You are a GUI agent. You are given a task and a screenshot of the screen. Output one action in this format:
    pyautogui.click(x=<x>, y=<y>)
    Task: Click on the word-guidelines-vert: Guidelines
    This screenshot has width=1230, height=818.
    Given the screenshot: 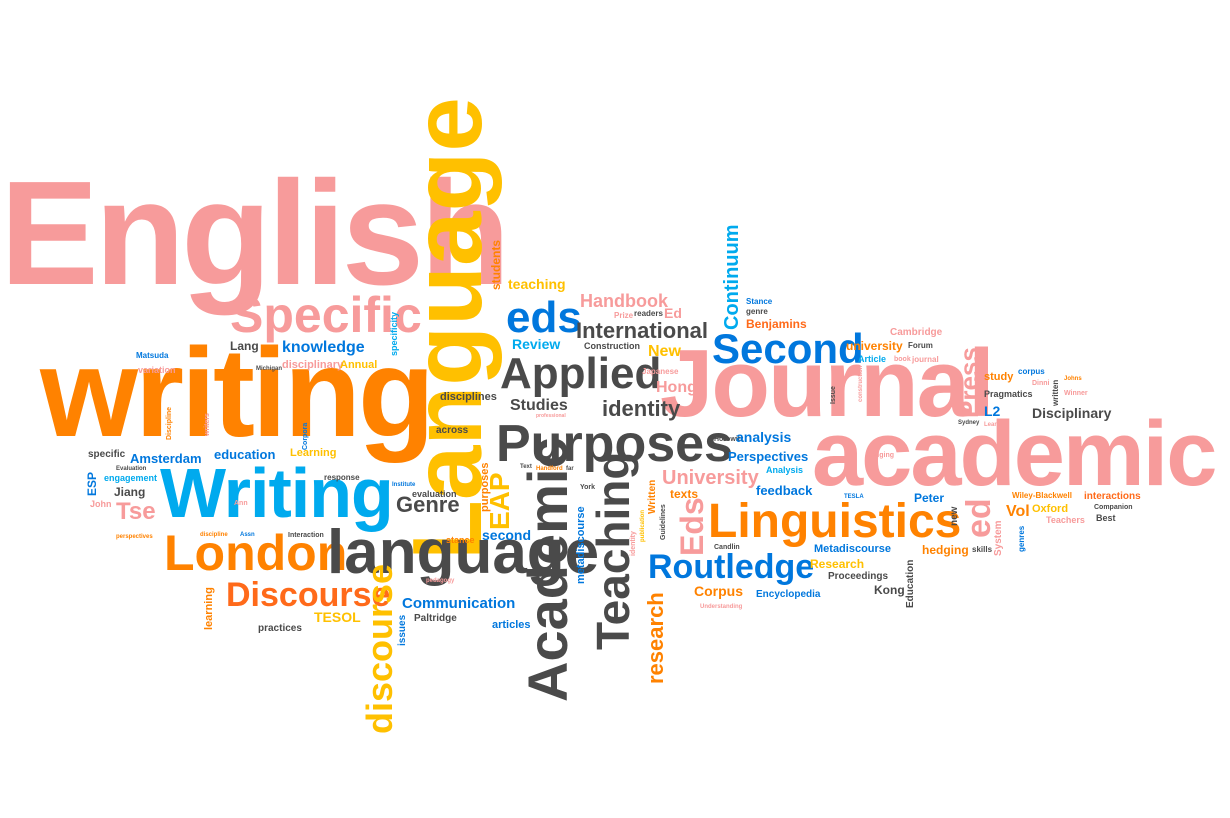 What is the action you would take?
    pyautogui.click(x=663, y=522)
    